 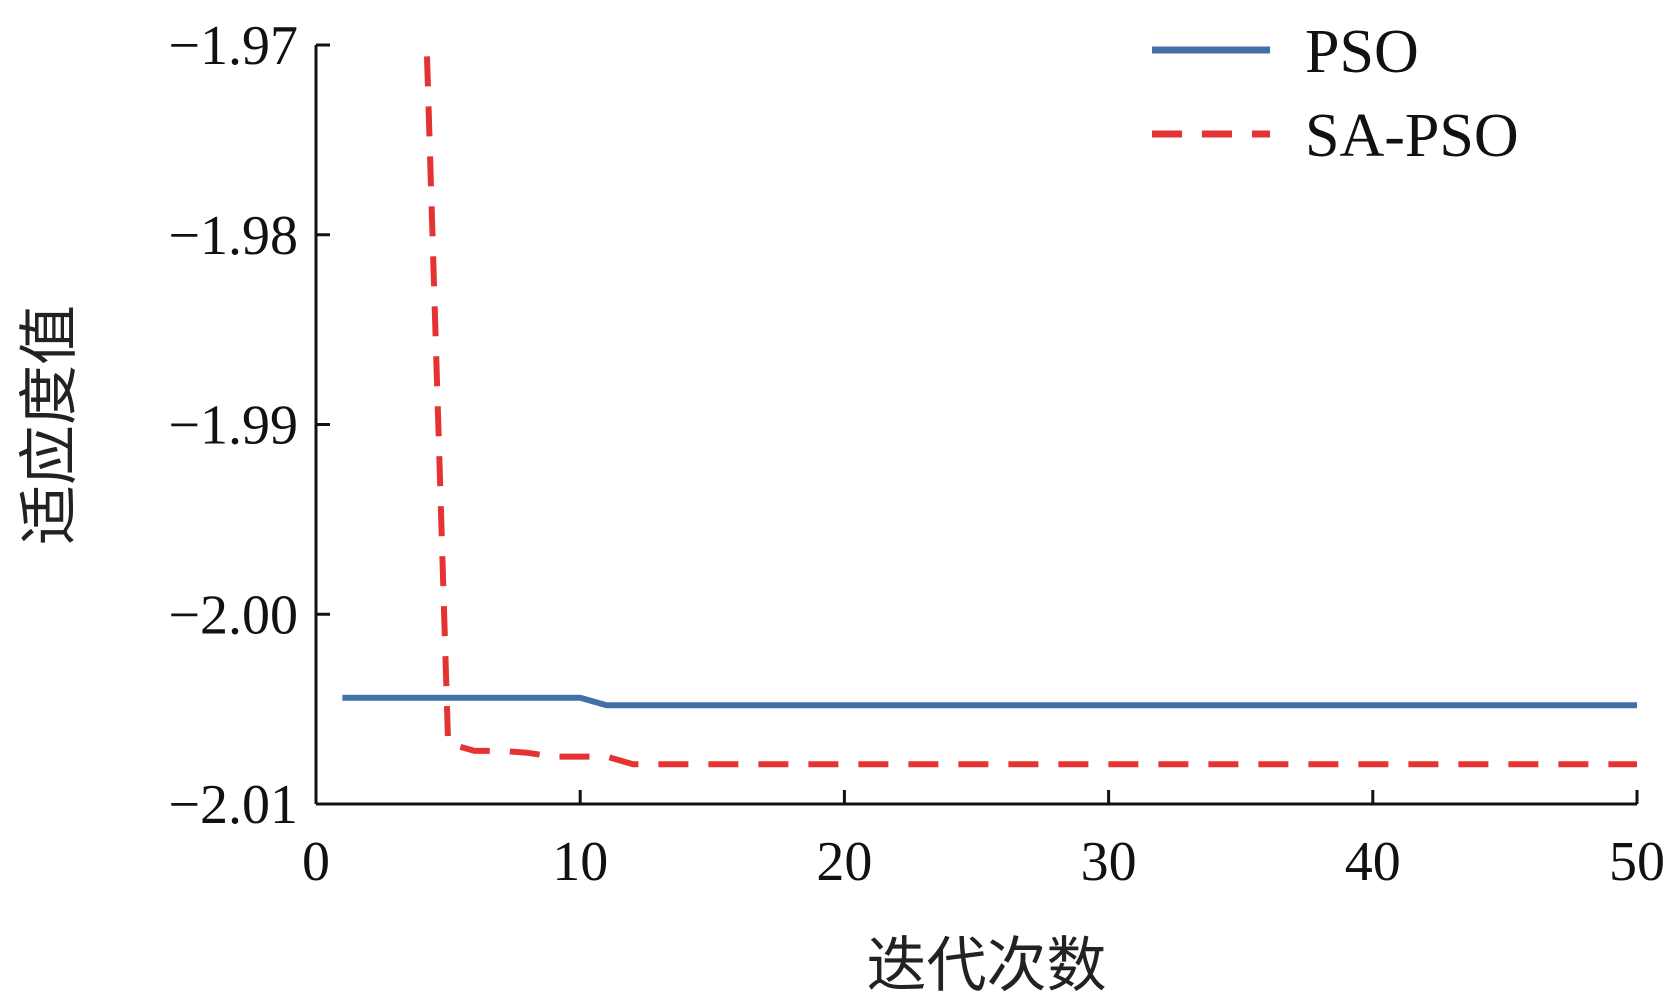 What do you see at coordinates (1637, 862) in the screenshot?
I see `x-tick-label: 50` at bounding box center [1637, 862].